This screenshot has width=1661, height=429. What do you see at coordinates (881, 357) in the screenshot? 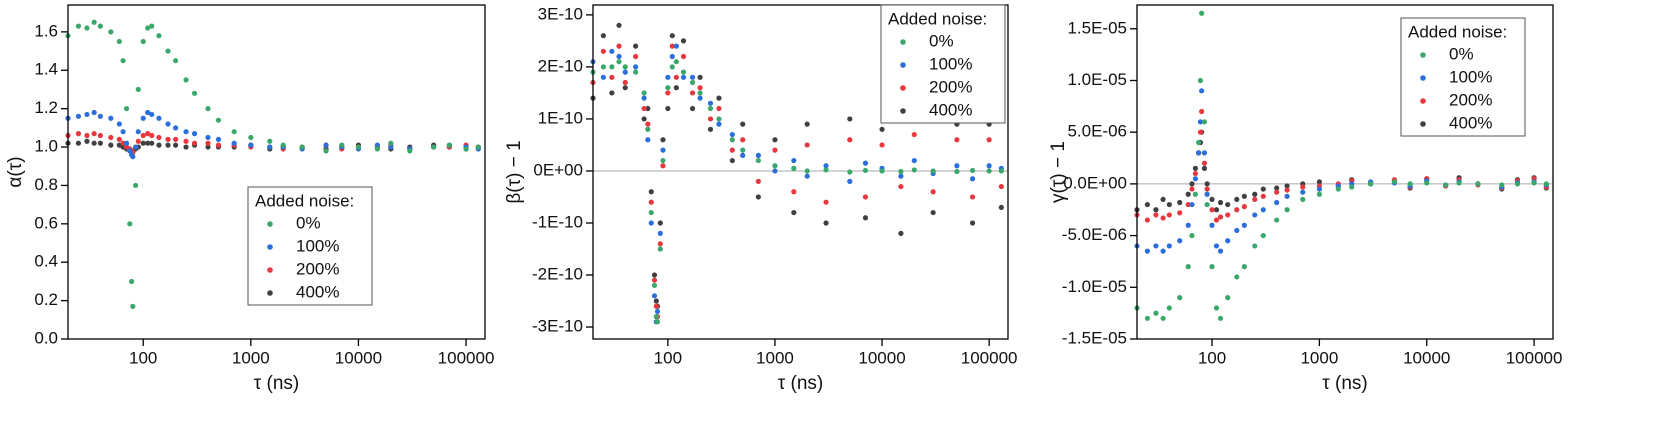
I see `x-tick-label: 10000` at bounding box center [881, 357].